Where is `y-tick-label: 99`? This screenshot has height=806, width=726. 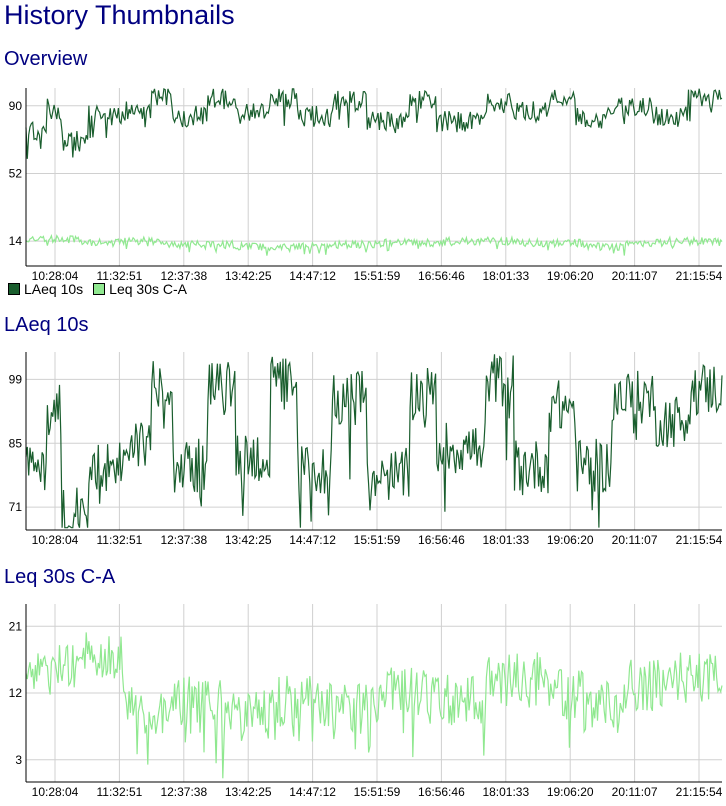 y-tick-label: 99 is located at coordinates (16, 379).